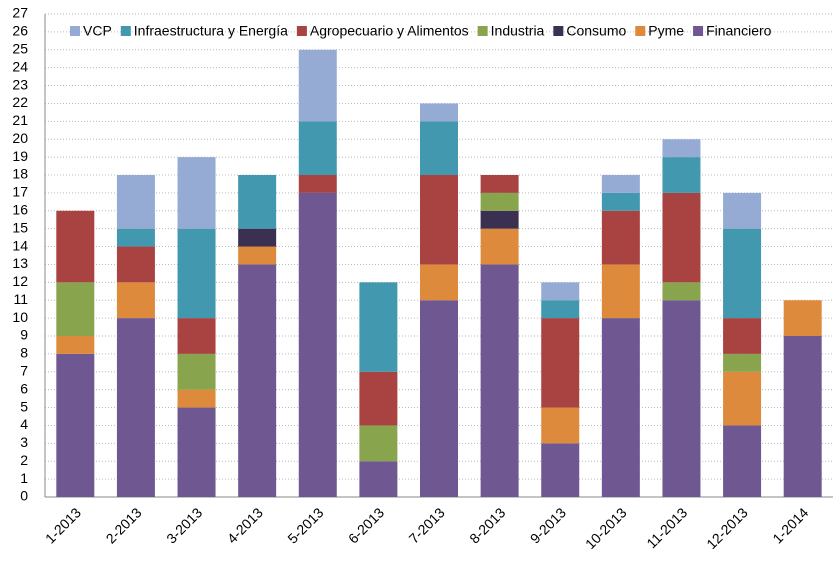 The height and width of the screenshot is (564, 837). I want to click on y-tick-label: 4, so click(24, 424).